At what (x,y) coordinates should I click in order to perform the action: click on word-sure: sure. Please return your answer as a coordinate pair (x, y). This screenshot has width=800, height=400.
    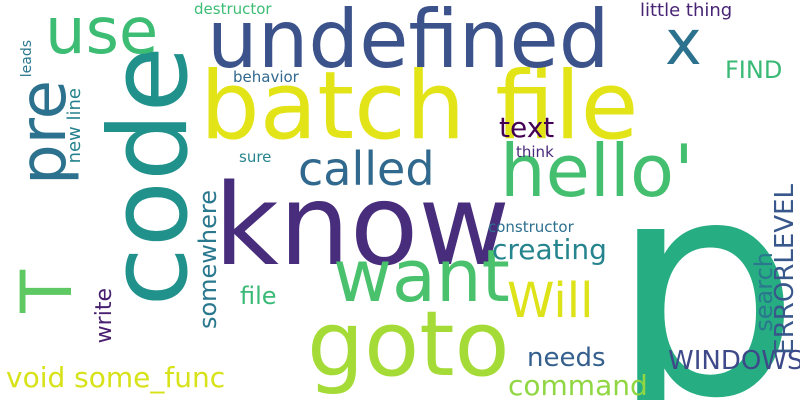
    Looking at the image, I should click on (255, 157).